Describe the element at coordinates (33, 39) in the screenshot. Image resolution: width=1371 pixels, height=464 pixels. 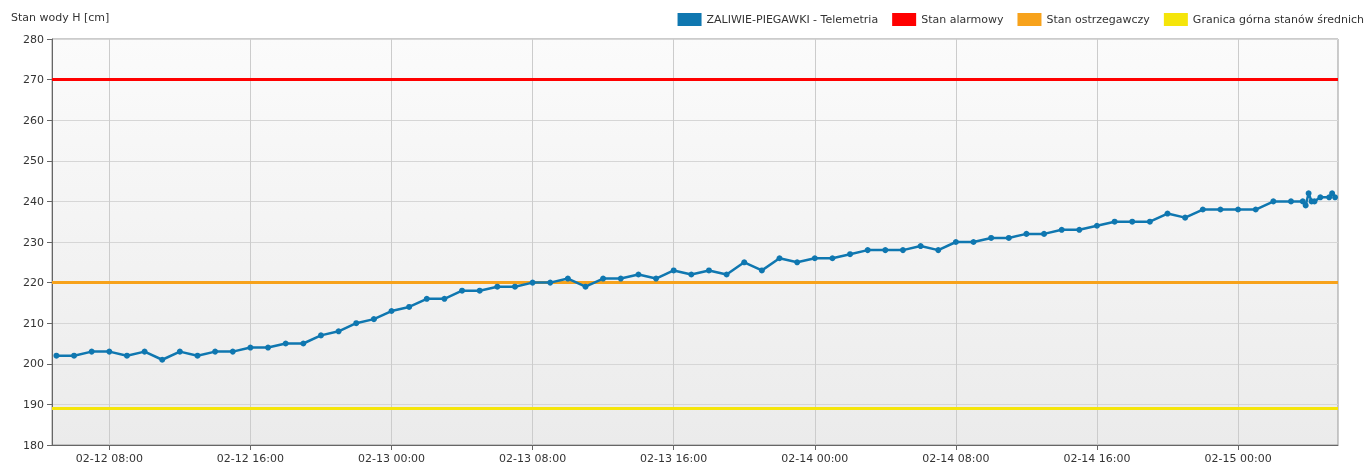
I see `y-tick-label: 280` at that location.